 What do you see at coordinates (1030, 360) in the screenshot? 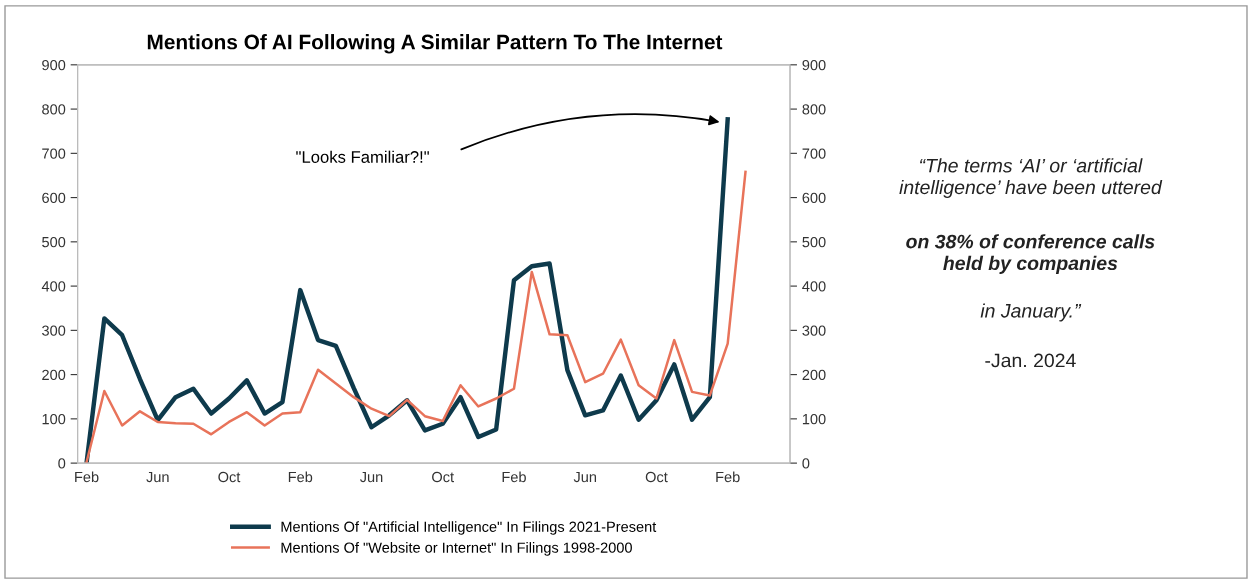
I see `text: -Jan. 2024` at bounding box center [1030, 360].